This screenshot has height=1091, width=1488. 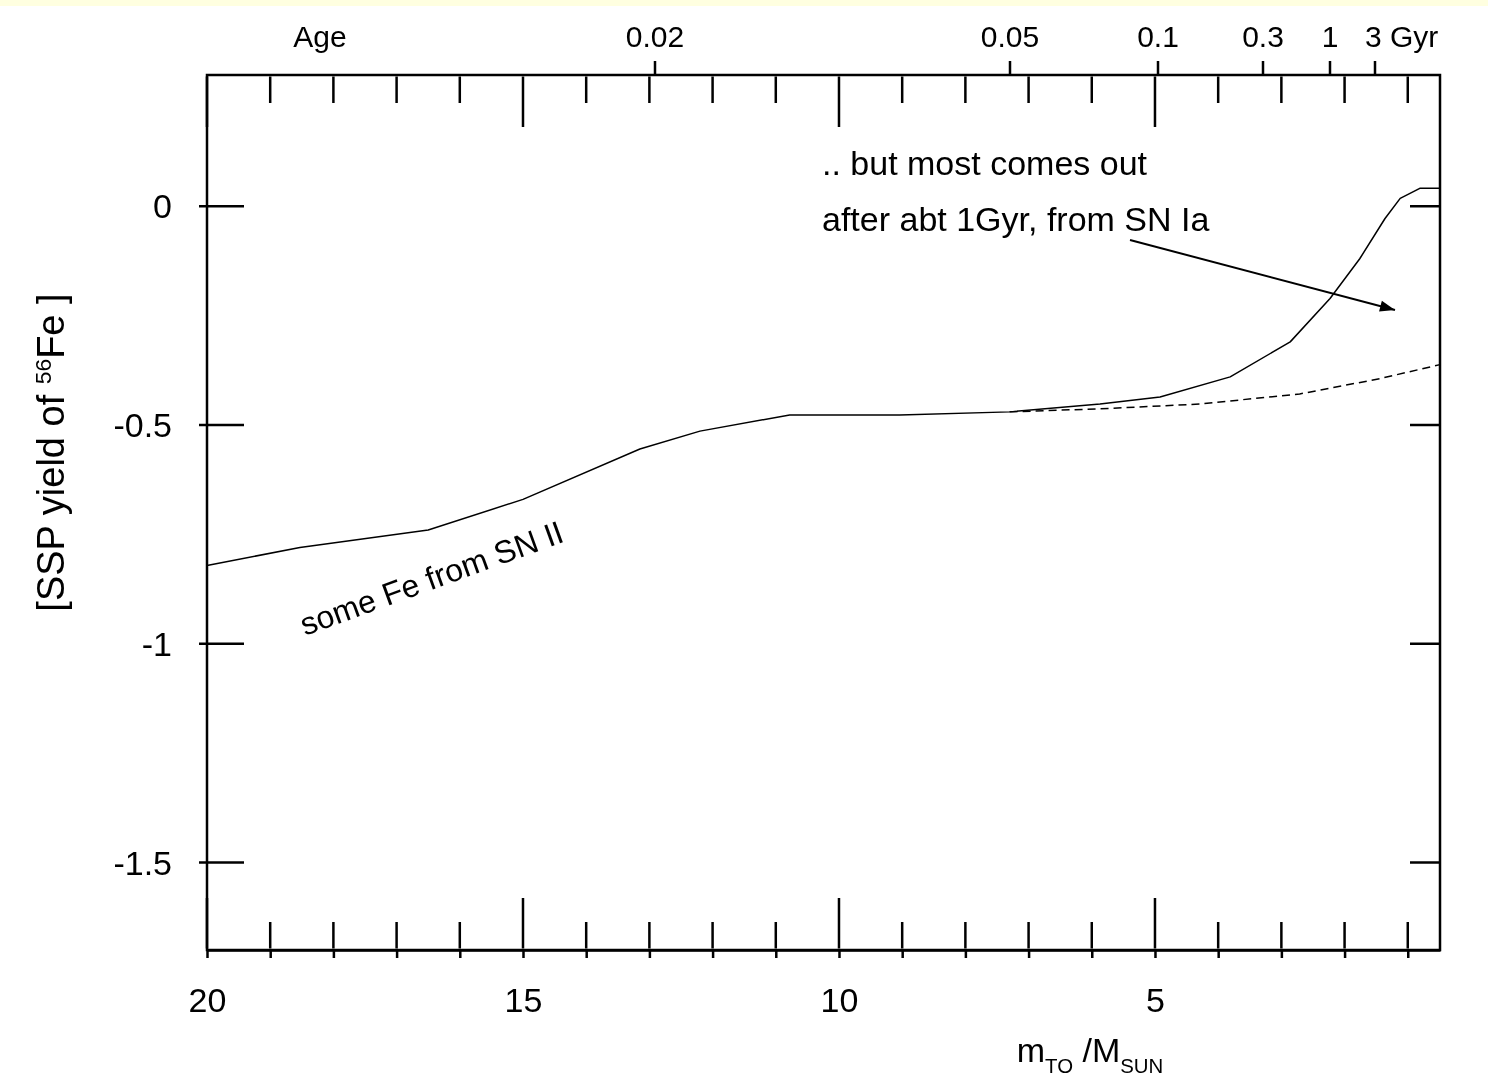 I want to click on text: 3 Gyr, so click(x=1402, y=36).